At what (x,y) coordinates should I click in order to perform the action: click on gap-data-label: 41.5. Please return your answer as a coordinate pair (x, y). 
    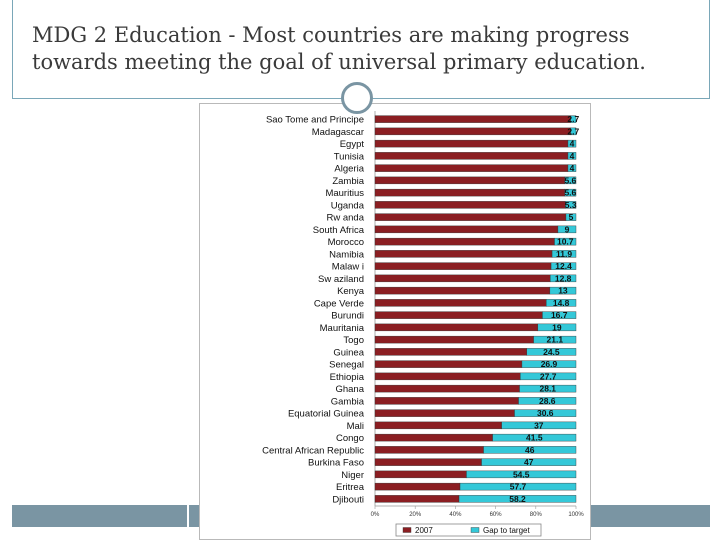
    Looking at the image, I should click on (534, 438).